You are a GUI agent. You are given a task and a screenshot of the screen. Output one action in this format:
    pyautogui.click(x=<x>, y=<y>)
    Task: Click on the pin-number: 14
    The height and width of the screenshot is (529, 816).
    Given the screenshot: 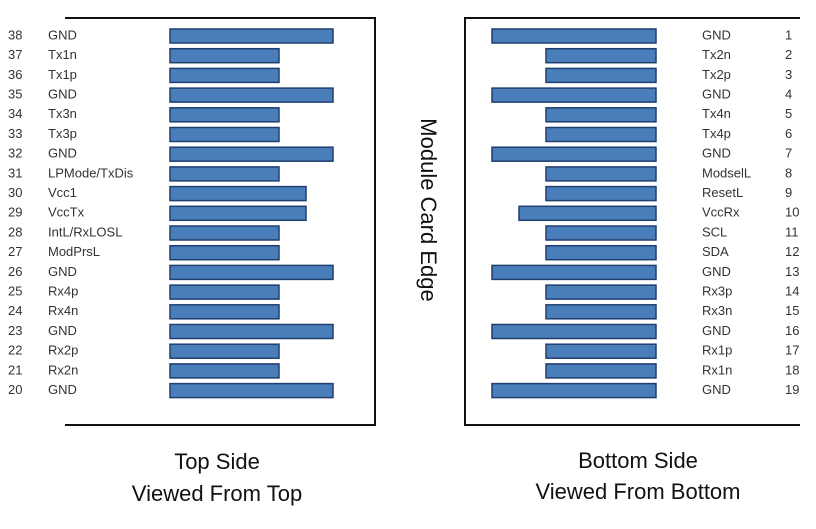 What is the action you would take?
    pyautogui.click(x=792, y=291)
    